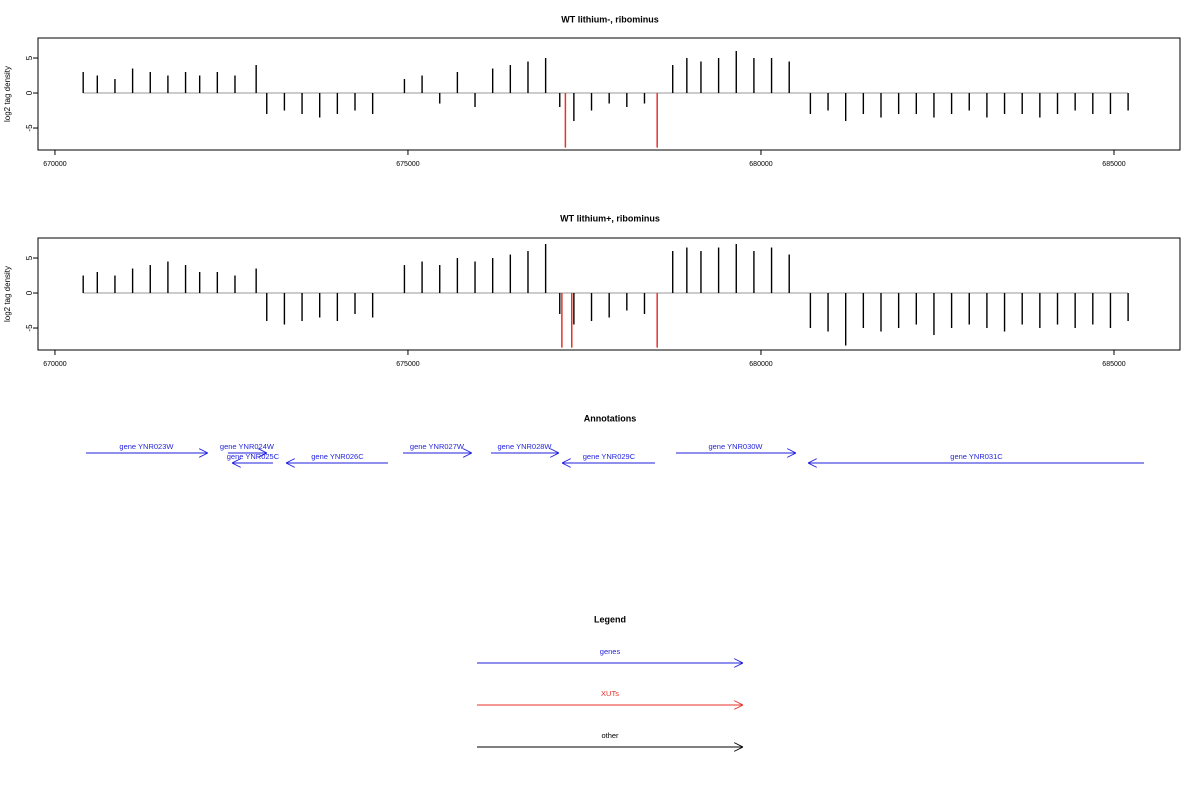 This screenshot has height=800, width=1200. Describe the element at coordinates (610, 19) in the screenshot. I see `chart-title: WT lithium-, ribominus` at that location.